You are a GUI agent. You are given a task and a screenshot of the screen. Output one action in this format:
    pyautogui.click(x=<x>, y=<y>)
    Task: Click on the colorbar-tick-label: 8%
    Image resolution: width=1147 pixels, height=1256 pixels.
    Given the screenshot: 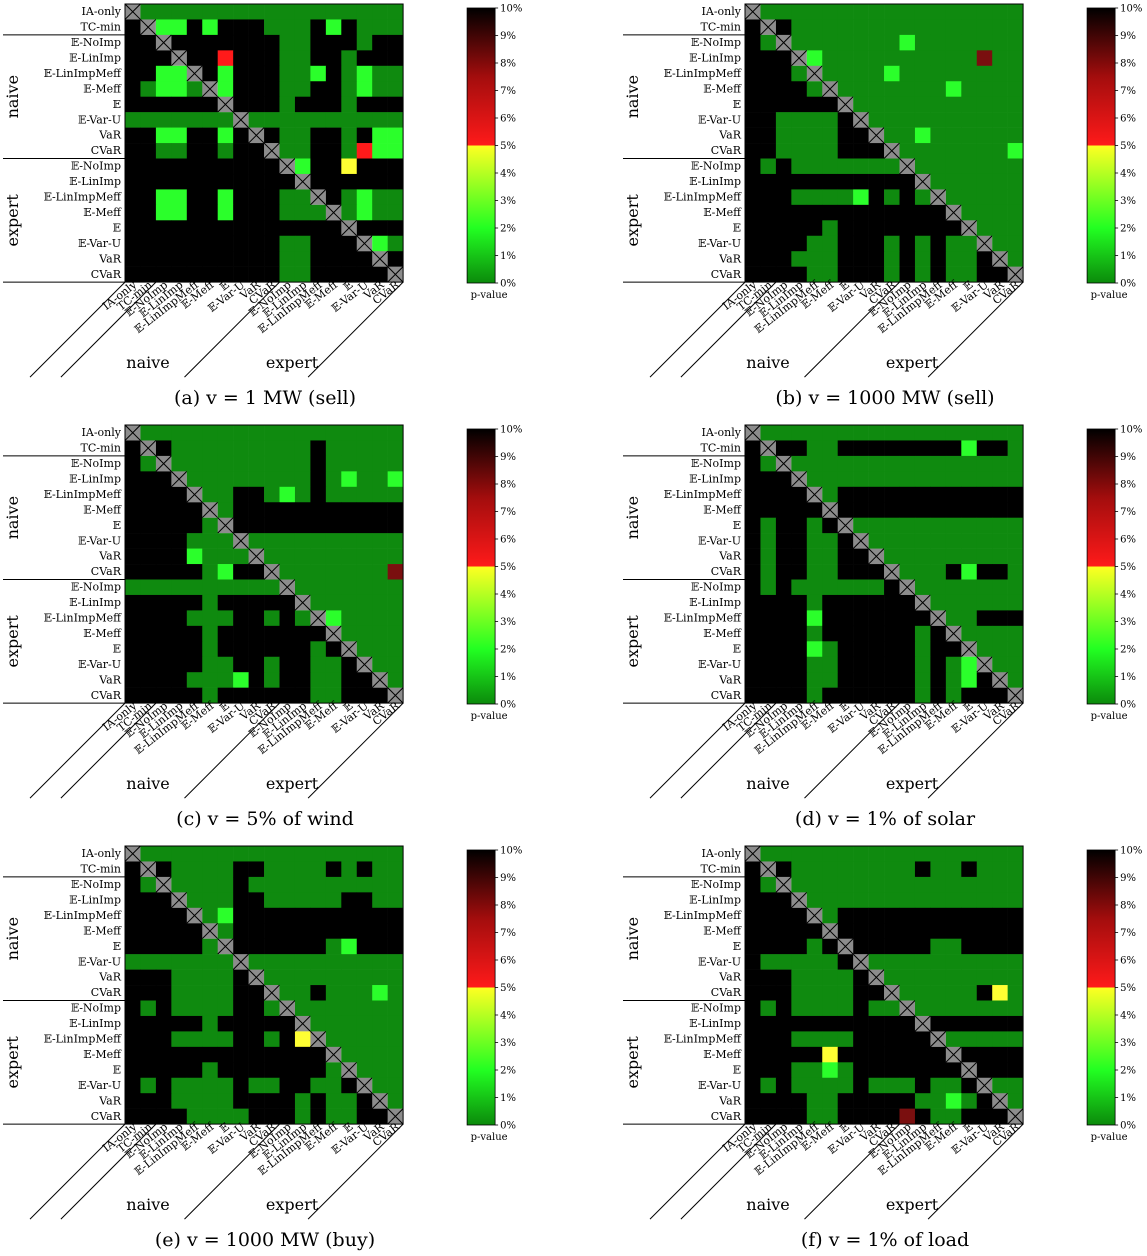 What is the action you would take?
    pyautogui.click(x=1128, y=485)
    